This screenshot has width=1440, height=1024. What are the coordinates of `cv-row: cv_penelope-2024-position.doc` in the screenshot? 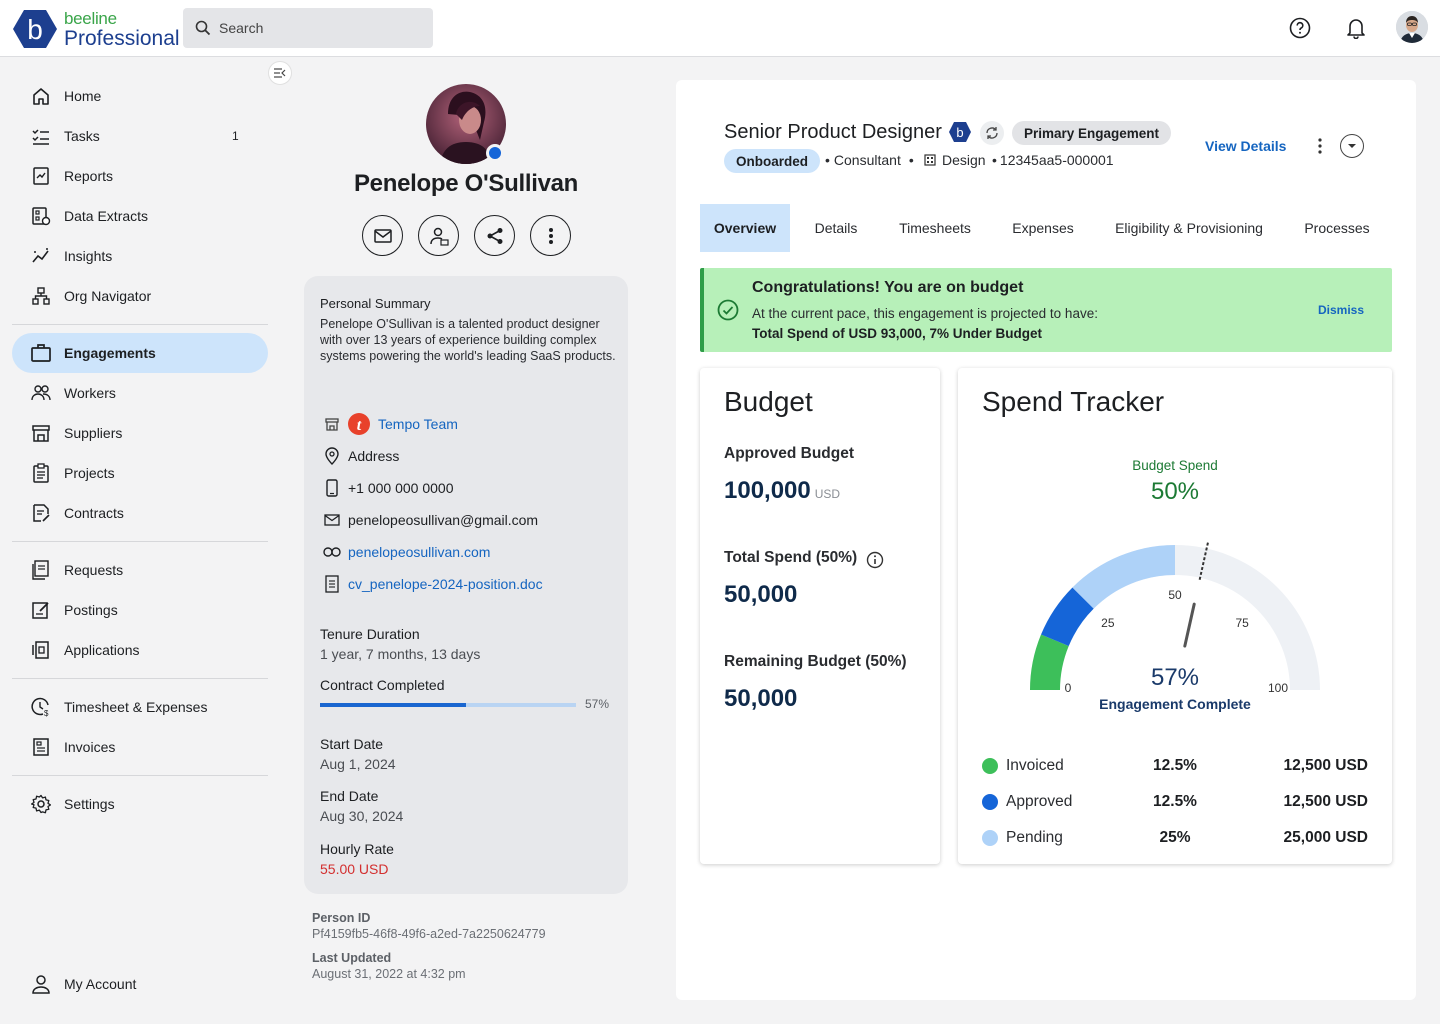 It's located at (432, 584).